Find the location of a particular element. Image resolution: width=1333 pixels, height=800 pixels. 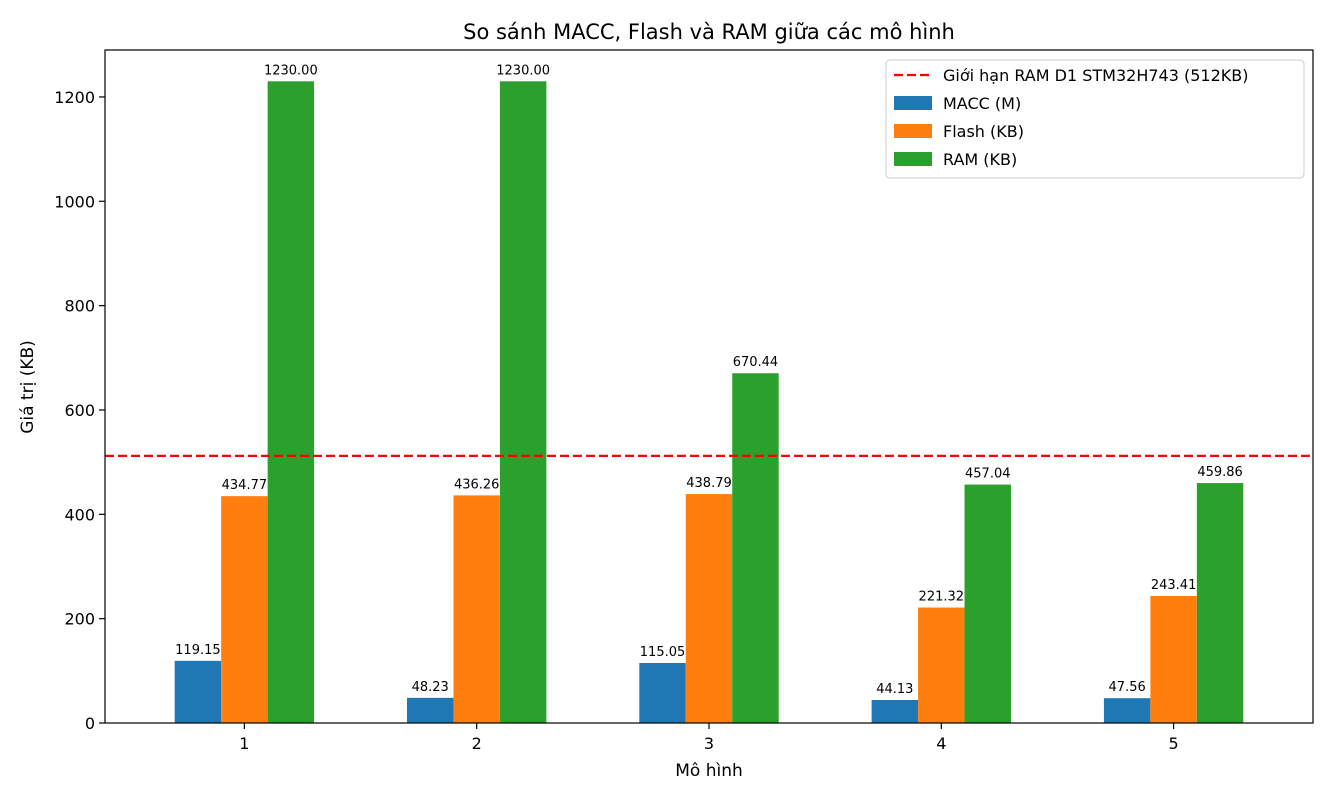

x-tick-label: 5 is located at coordinates (1174, 743).